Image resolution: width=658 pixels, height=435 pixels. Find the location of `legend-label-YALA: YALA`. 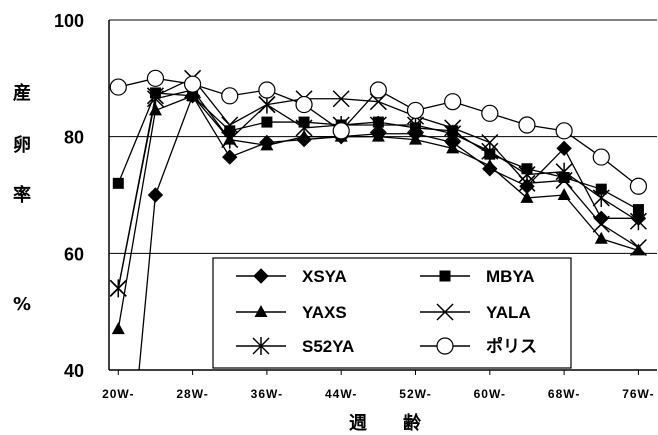

legend-label-YALA: YALA is located at coordinates (508, 312).